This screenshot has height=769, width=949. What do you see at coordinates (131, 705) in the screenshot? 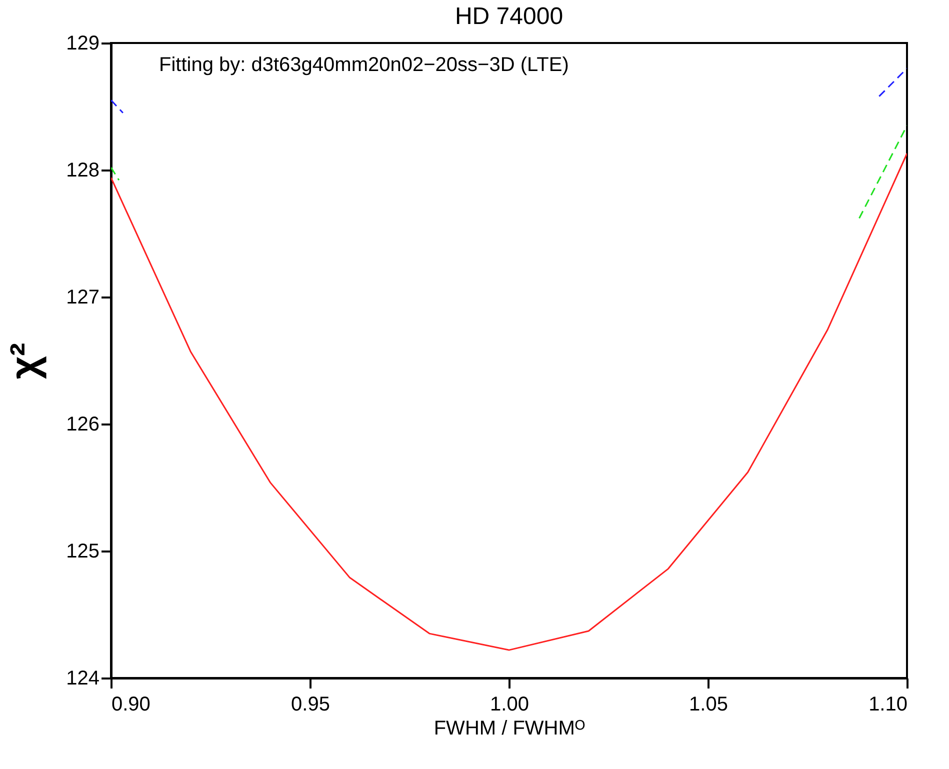
I see `x-tick-label: 0.90` at bounding box center [131, 705].